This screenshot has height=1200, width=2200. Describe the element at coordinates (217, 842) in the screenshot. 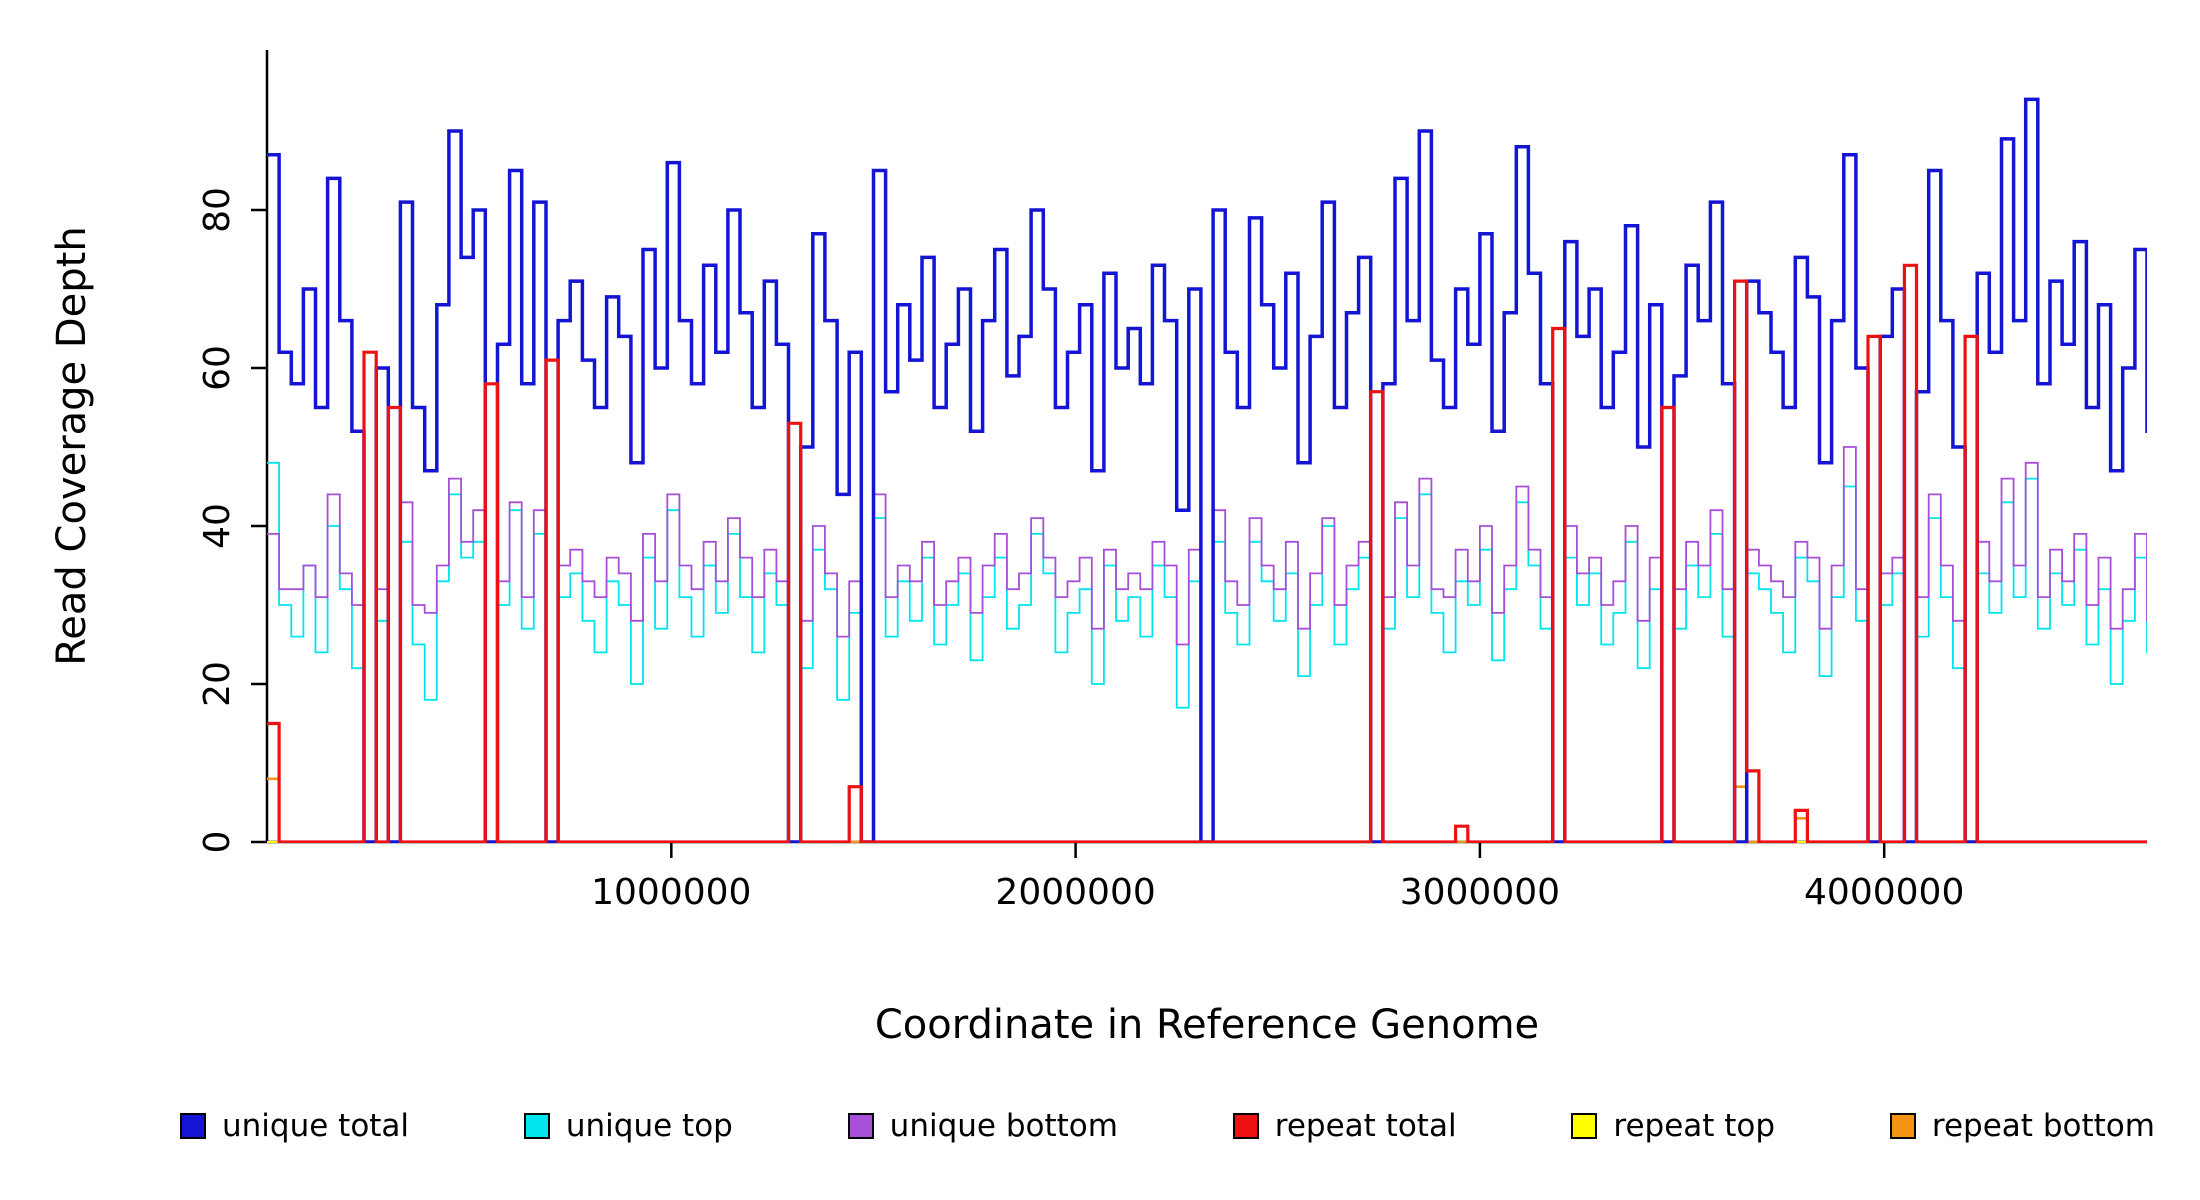

I see `y-tick-label: 0` at that location.